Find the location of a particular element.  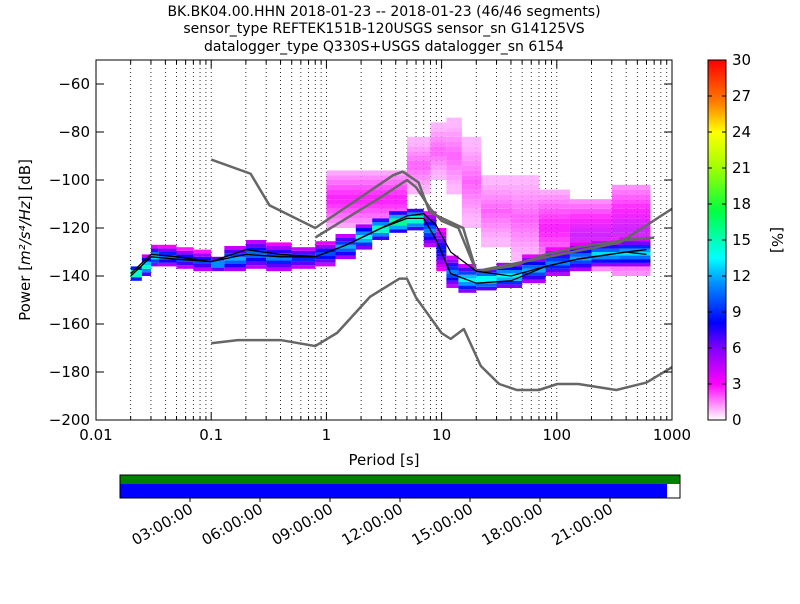

timeline-tick-label: 15:00:00 is located at coordinates (442, 524).